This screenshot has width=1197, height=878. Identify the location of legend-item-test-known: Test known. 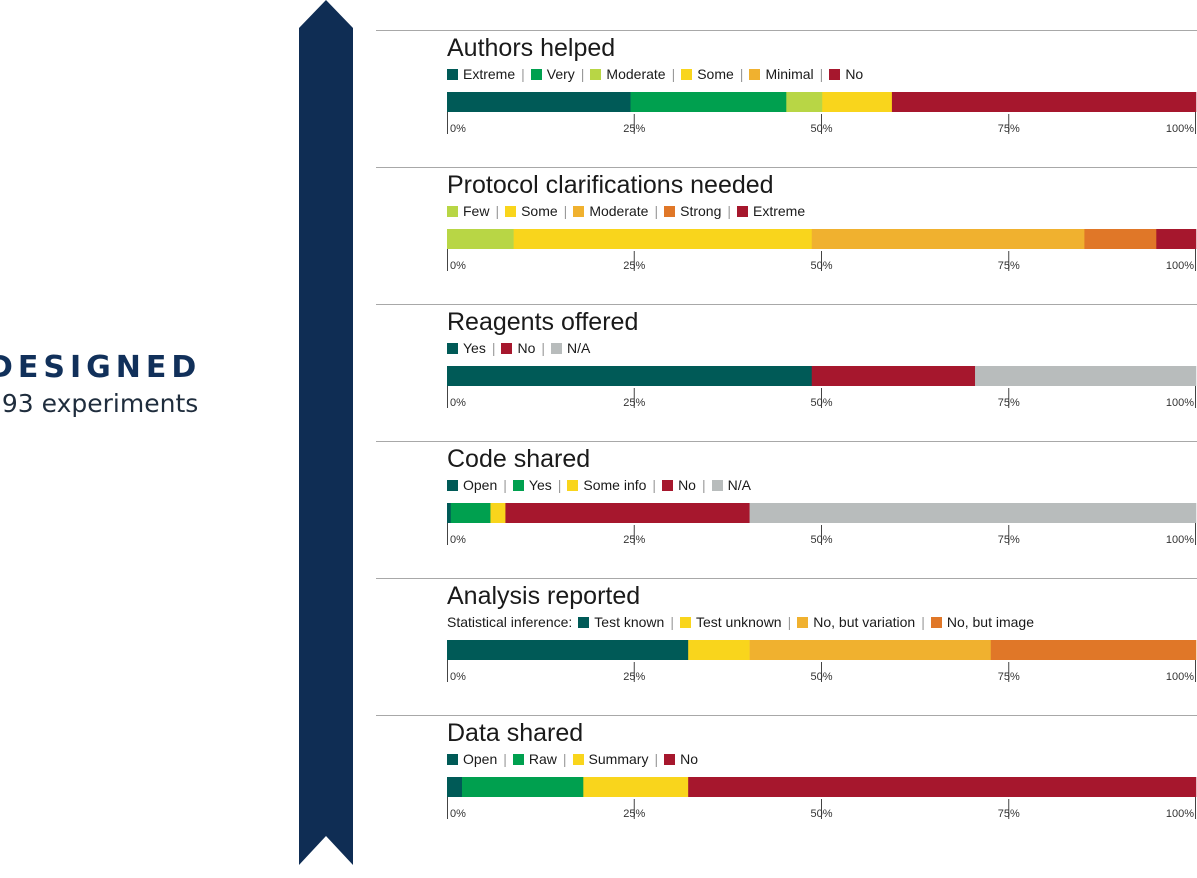
(621, 622).